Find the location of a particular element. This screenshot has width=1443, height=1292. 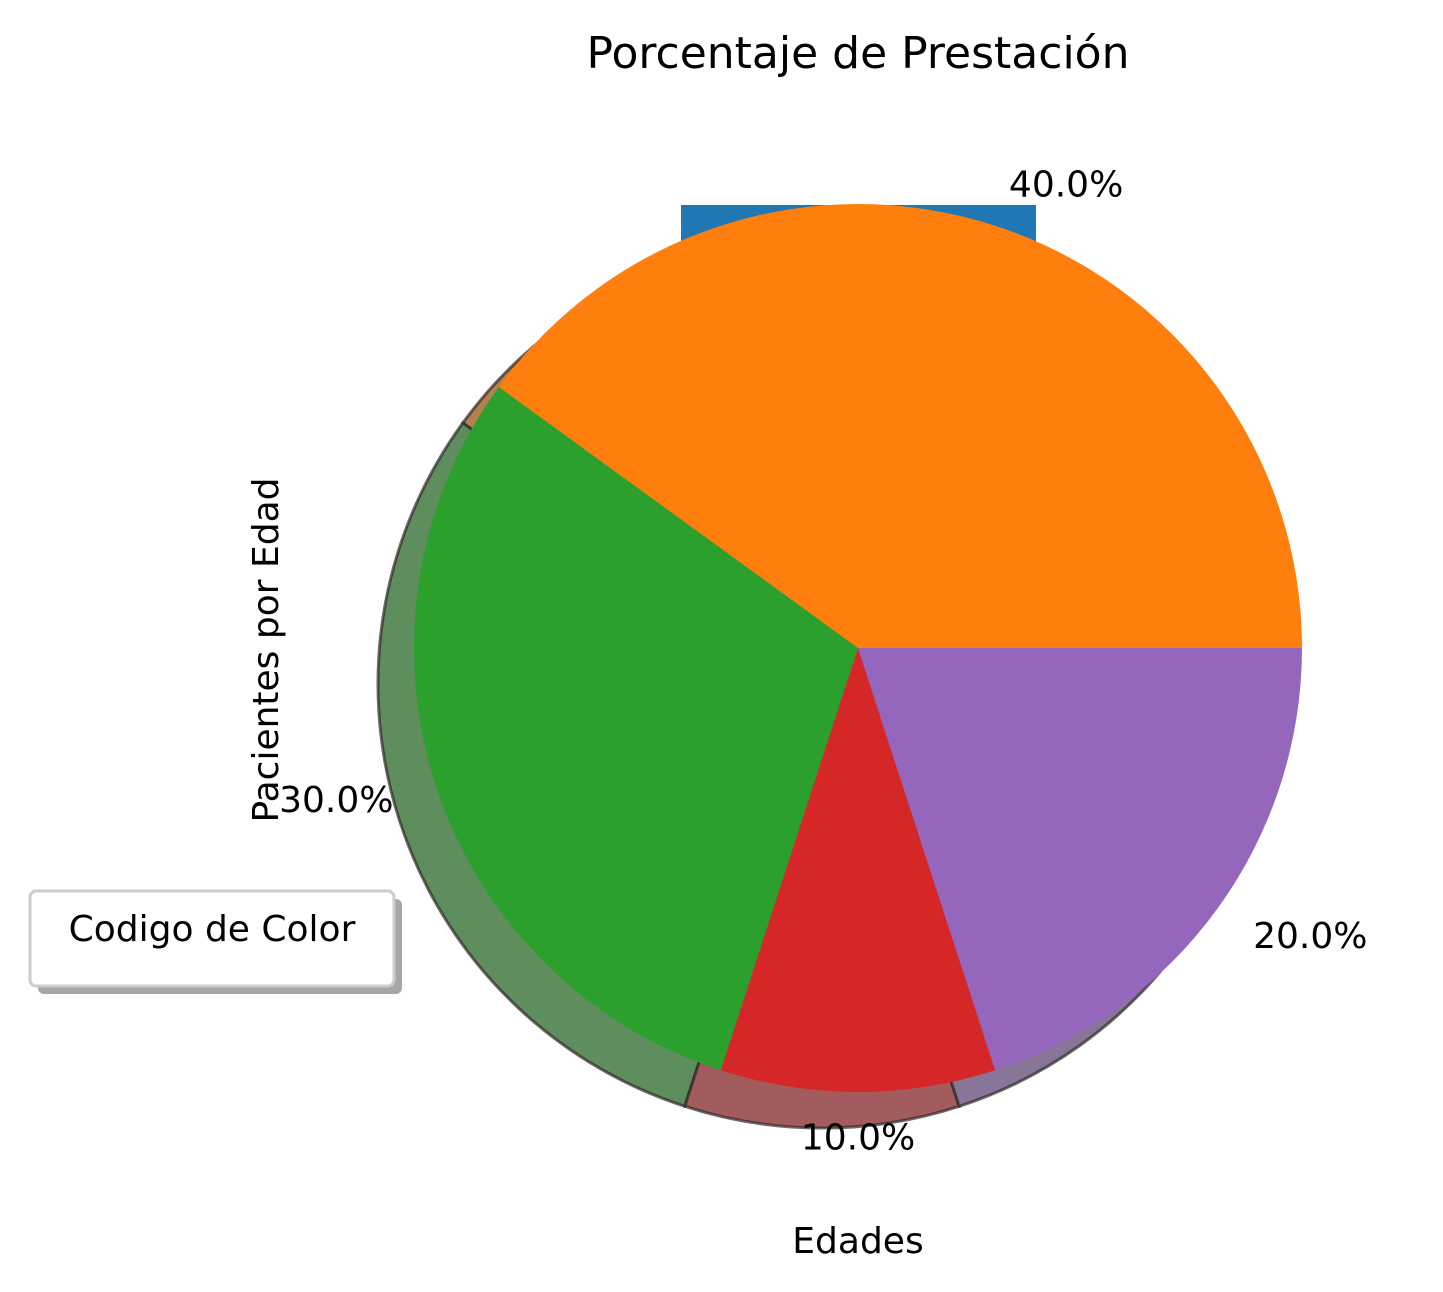

pie-slice-label: 20.0% is located at coordinates (1310, 936).